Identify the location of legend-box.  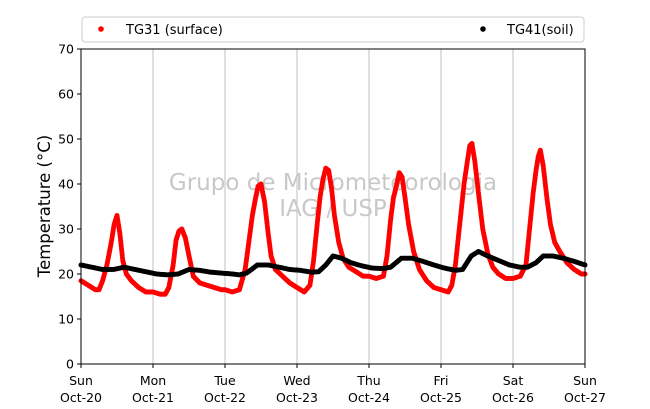
(333, 29).